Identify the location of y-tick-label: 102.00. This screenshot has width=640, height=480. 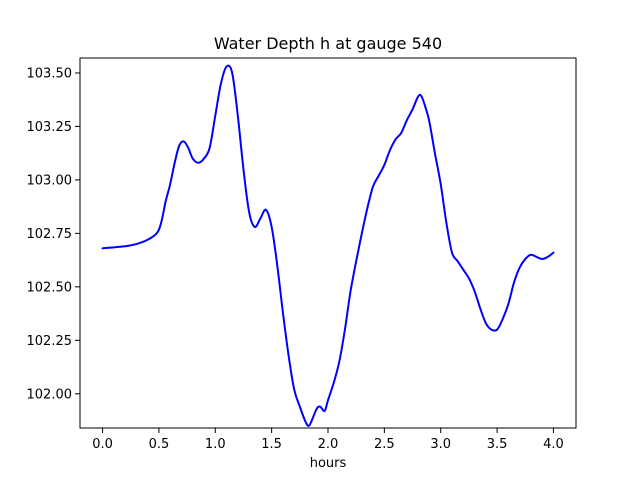
(50, 394).